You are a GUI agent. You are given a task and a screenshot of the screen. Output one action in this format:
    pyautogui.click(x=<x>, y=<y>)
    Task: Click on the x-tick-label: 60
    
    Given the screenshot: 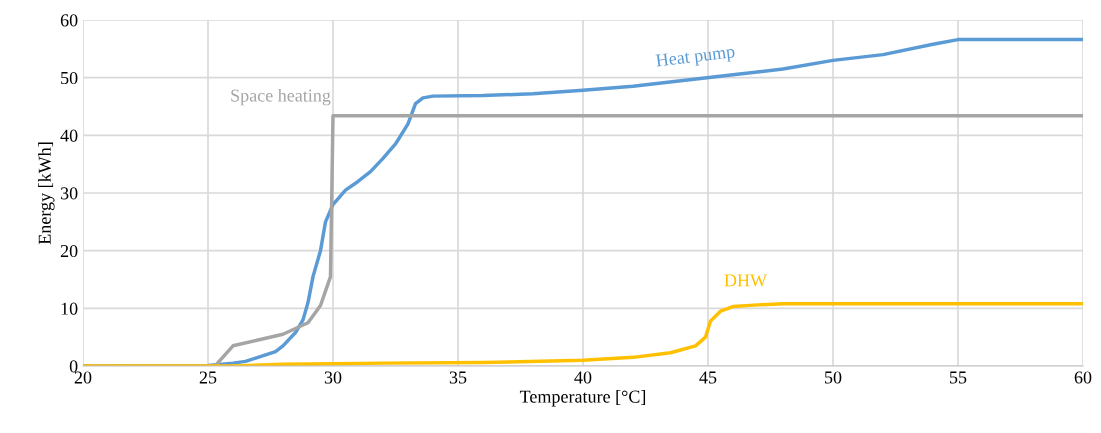 What is the action you would take?
    pyautogui.click(x=1083, y=377)
    